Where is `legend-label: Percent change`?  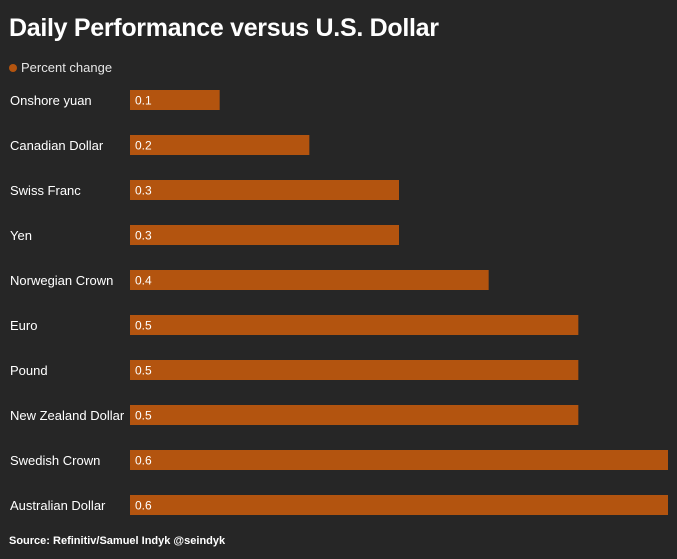 legend-label: Percent change is located at coordinates (67, 67).